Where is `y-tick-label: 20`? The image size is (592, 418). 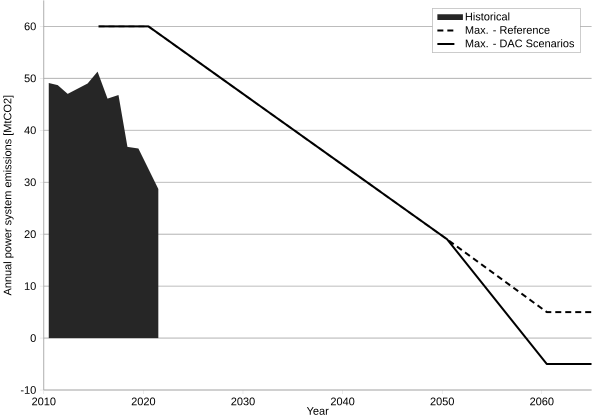 y-tick-label: 20 is located at coordinates (30, 234).